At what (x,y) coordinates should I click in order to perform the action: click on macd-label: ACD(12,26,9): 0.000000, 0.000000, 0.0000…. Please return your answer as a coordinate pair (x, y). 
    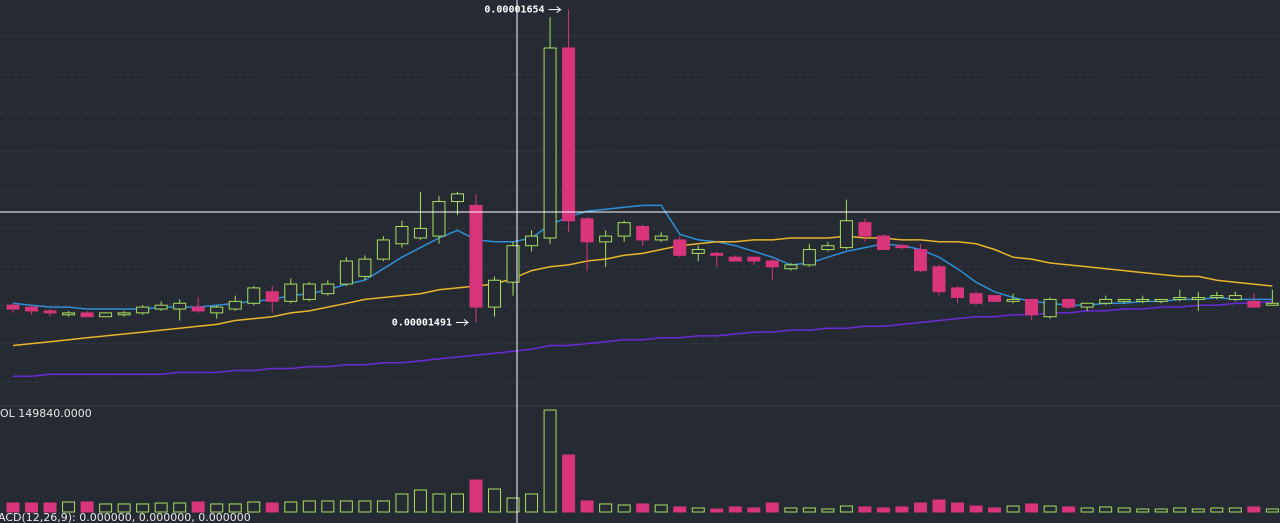
    Looking at the image, I should click on (125, 517).